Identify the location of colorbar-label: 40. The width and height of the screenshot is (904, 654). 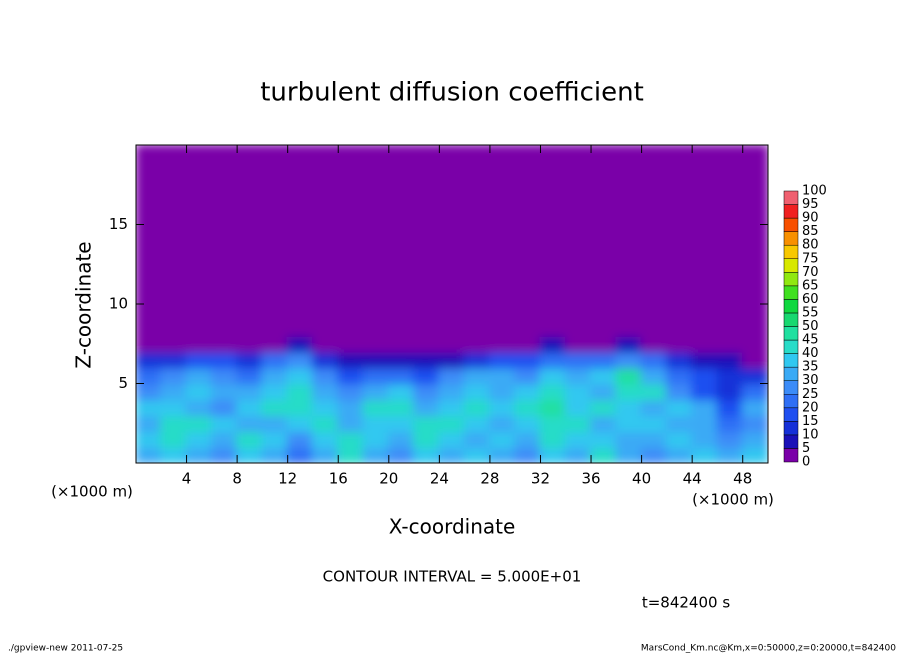
(810, 353).